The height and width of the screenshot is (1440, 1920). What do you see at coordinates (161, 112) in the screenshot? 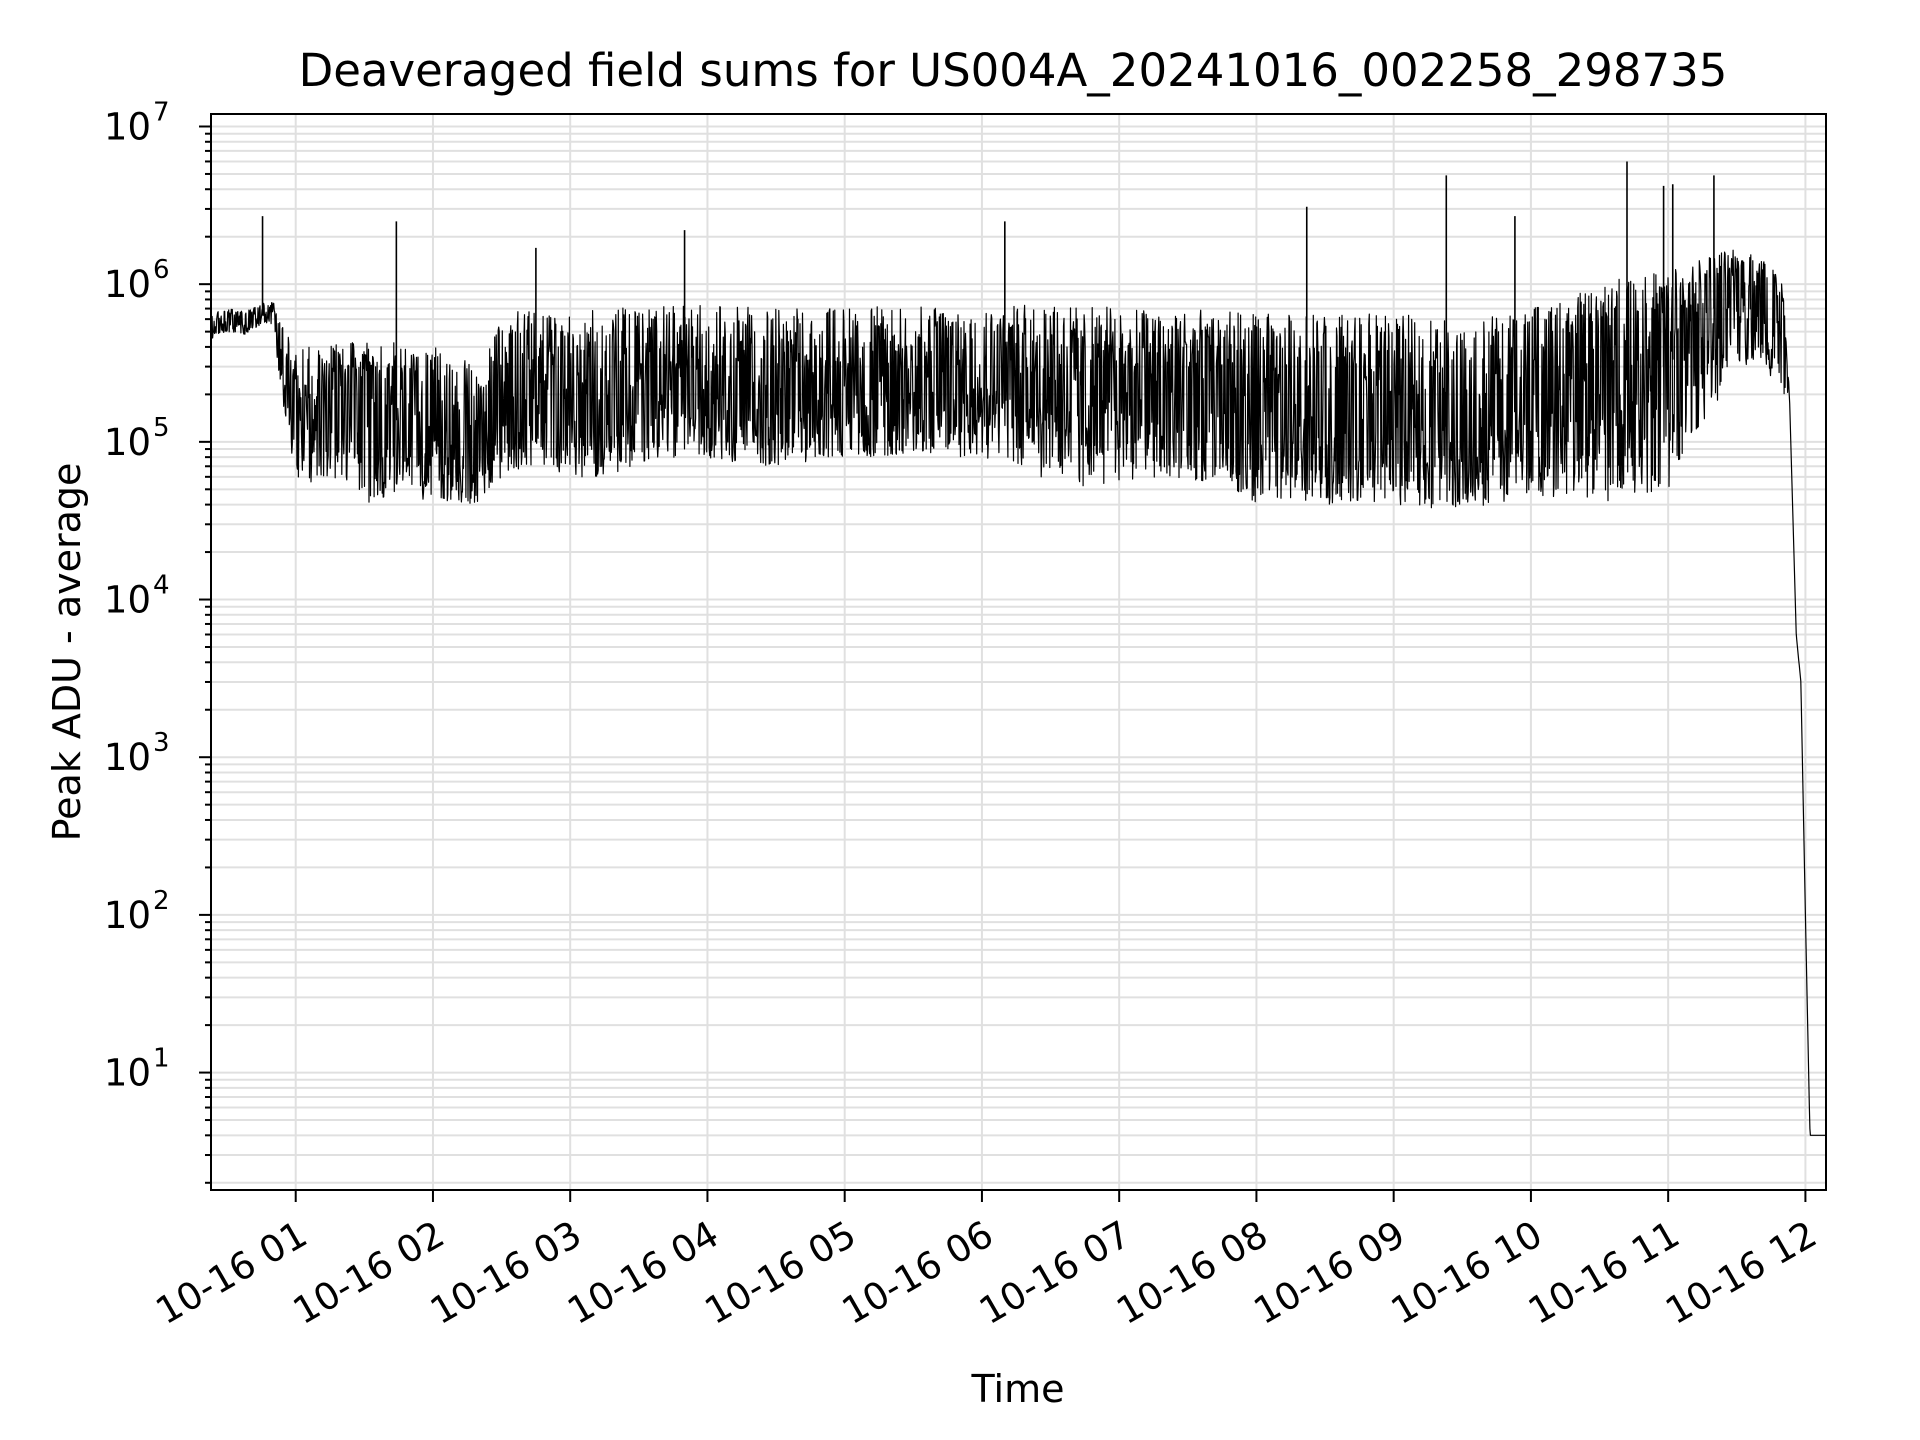
I see `y-tick-exponent: 7` at bounding box center [161, 112].